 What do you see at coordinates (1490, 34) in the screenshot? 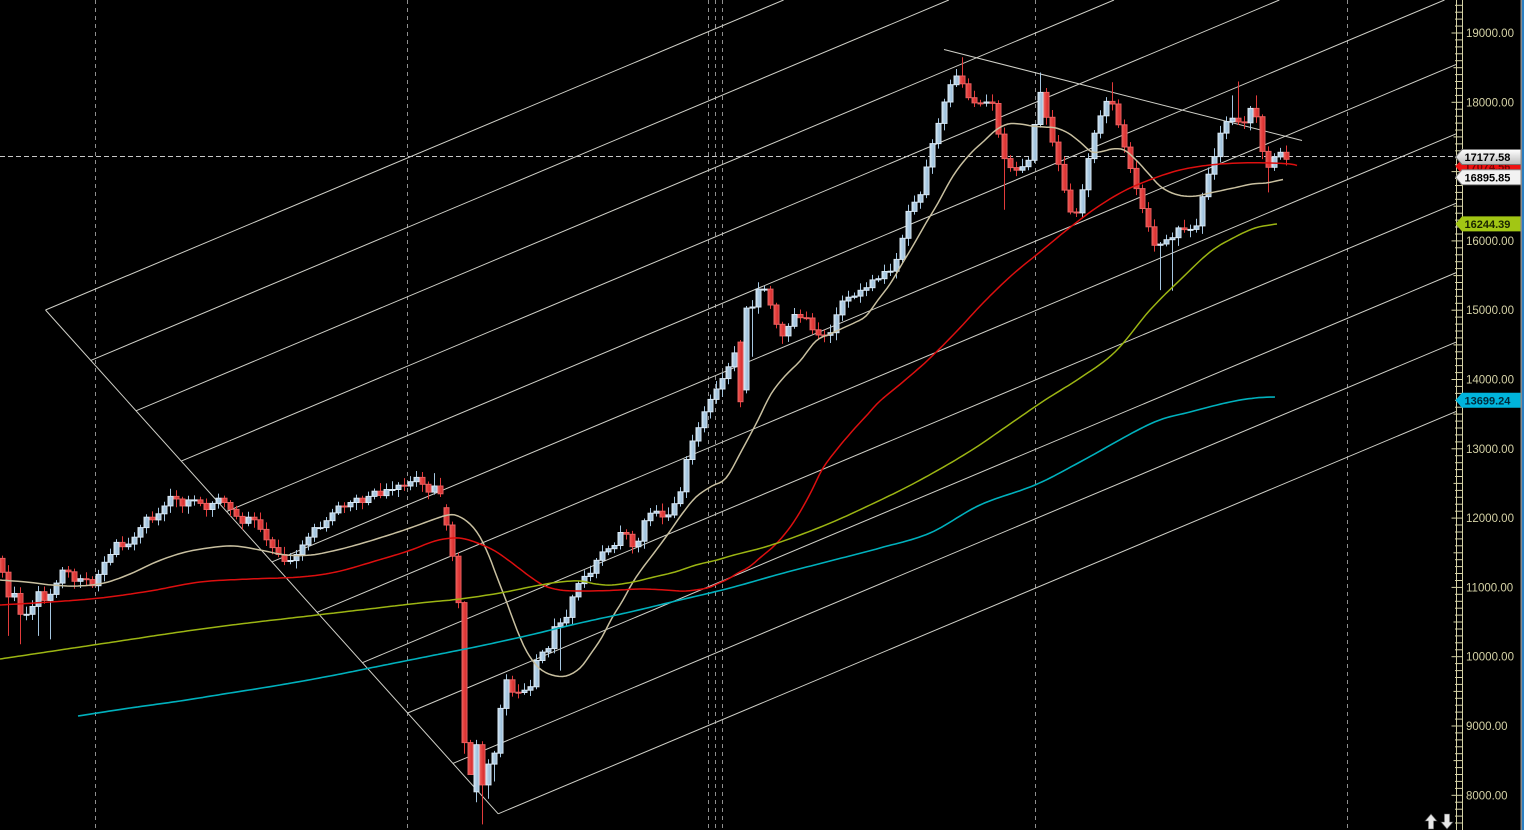
I see `svg-text: 19000.00` at bounding box center [1490, 34].